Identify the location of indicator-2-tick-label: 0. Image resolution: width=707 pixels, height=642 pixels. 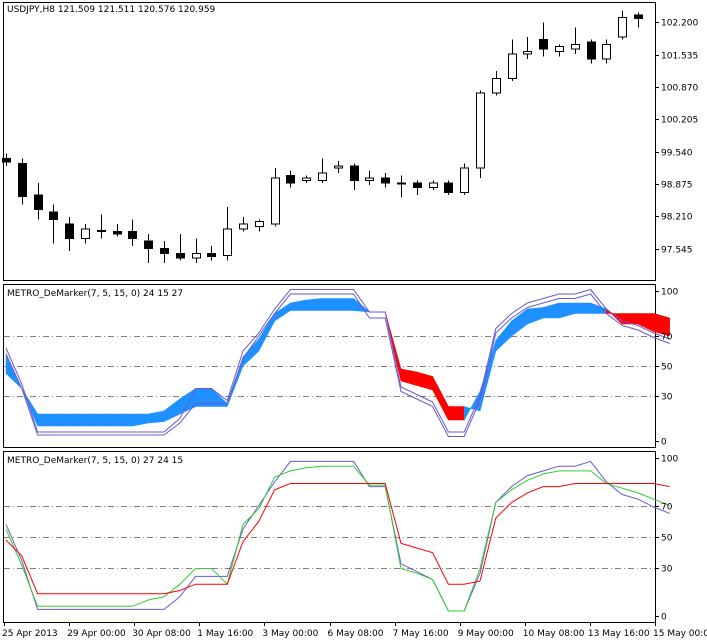
(664, 618).